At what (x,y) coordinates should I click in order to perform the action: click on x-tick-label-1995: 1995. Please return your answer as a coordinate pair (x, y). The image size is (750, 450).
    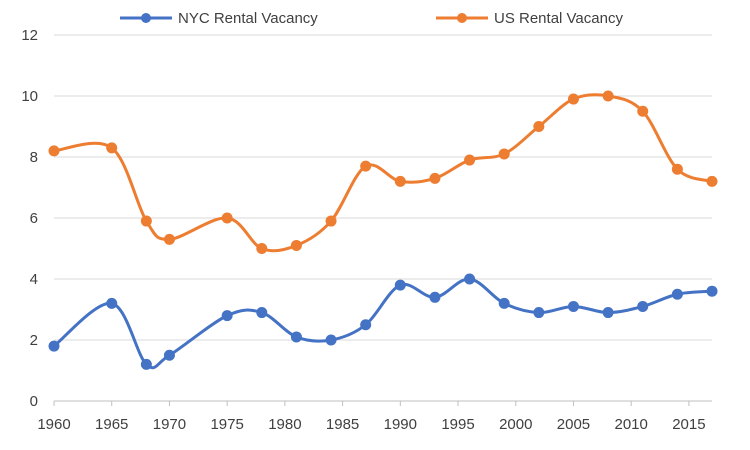
    Looking at the image, I should click on (457, 424).